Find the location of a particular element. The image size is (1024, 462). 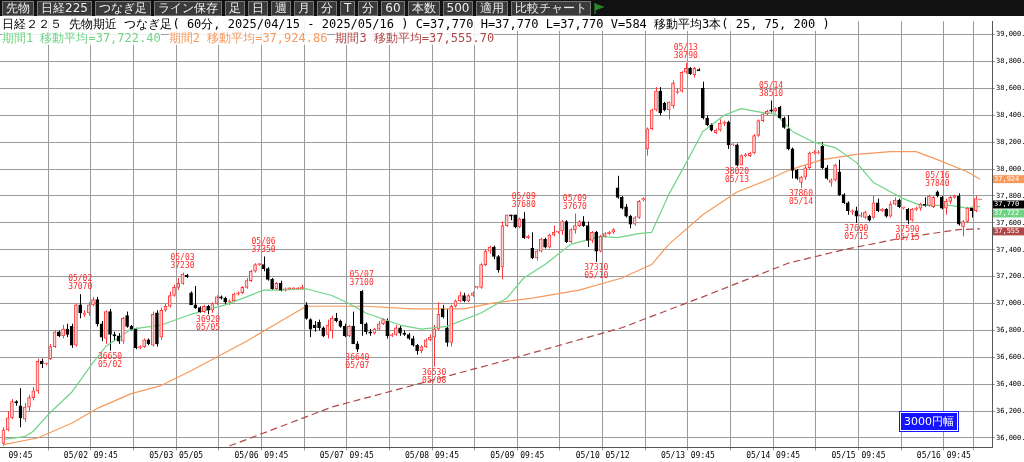

x-tick-label: 05/10 is located at coordinates (587, 456).